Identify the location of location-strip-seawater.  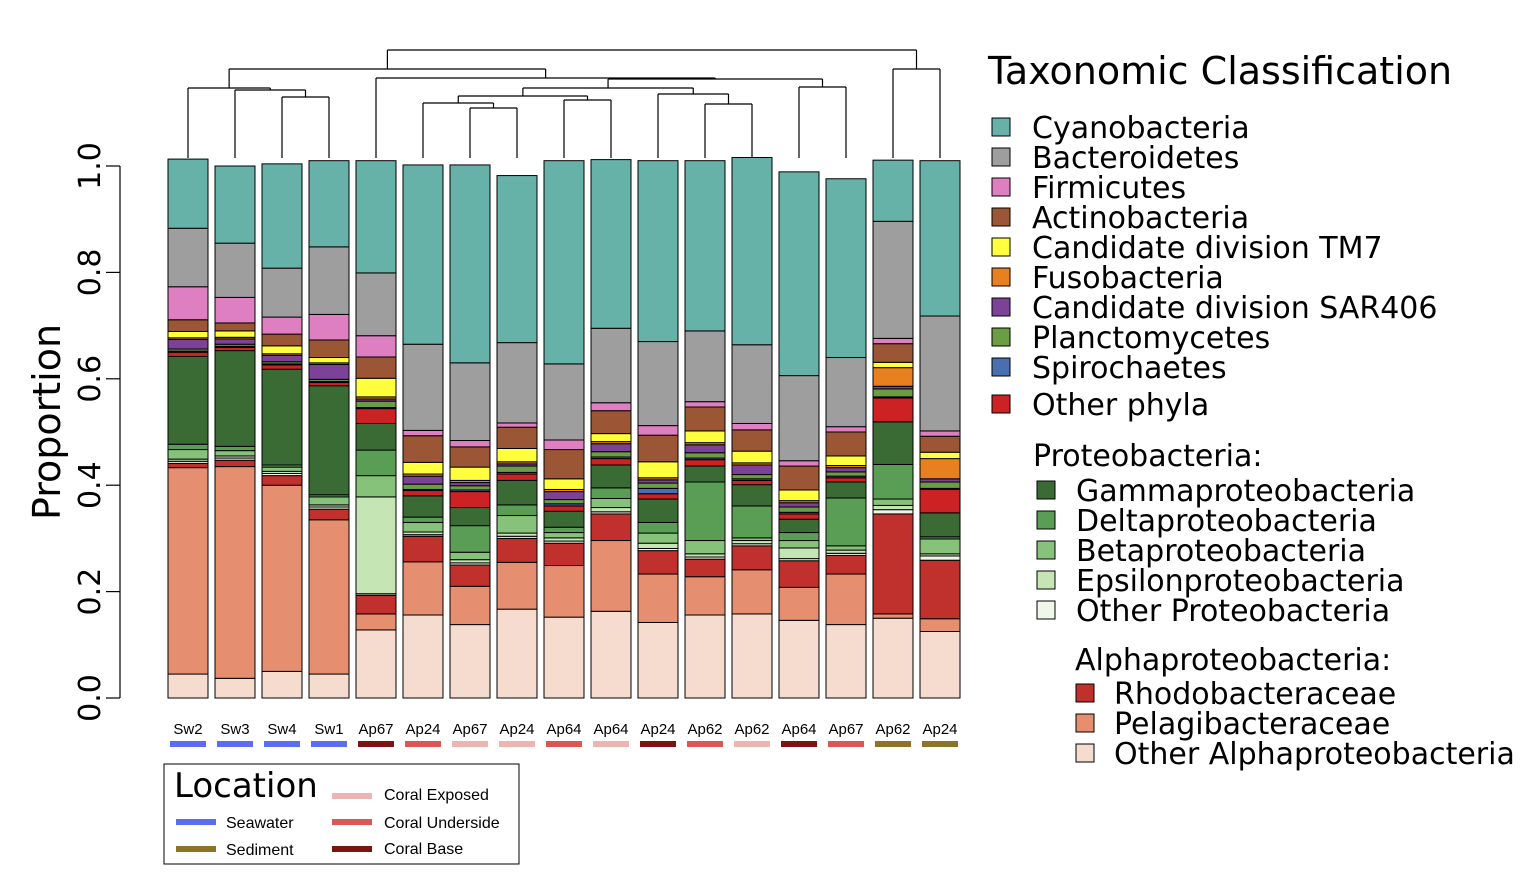
(282, 744).